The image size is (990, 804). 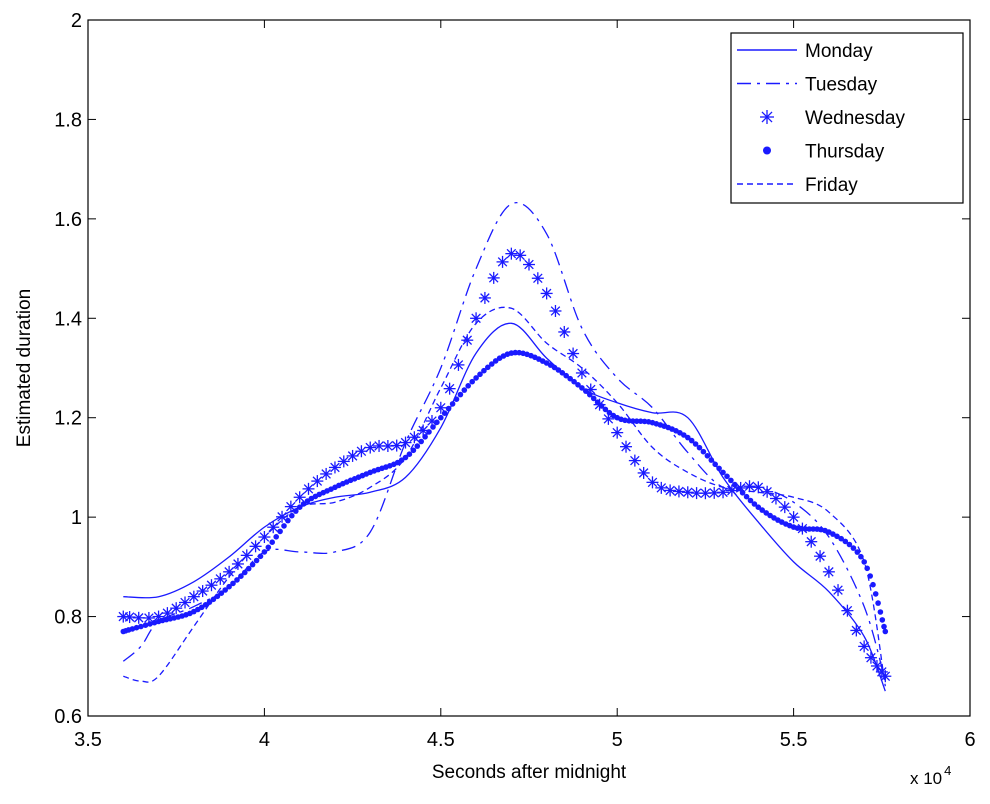 I want to click on x-tick-label: 4.5, so click(x=441, y=740).